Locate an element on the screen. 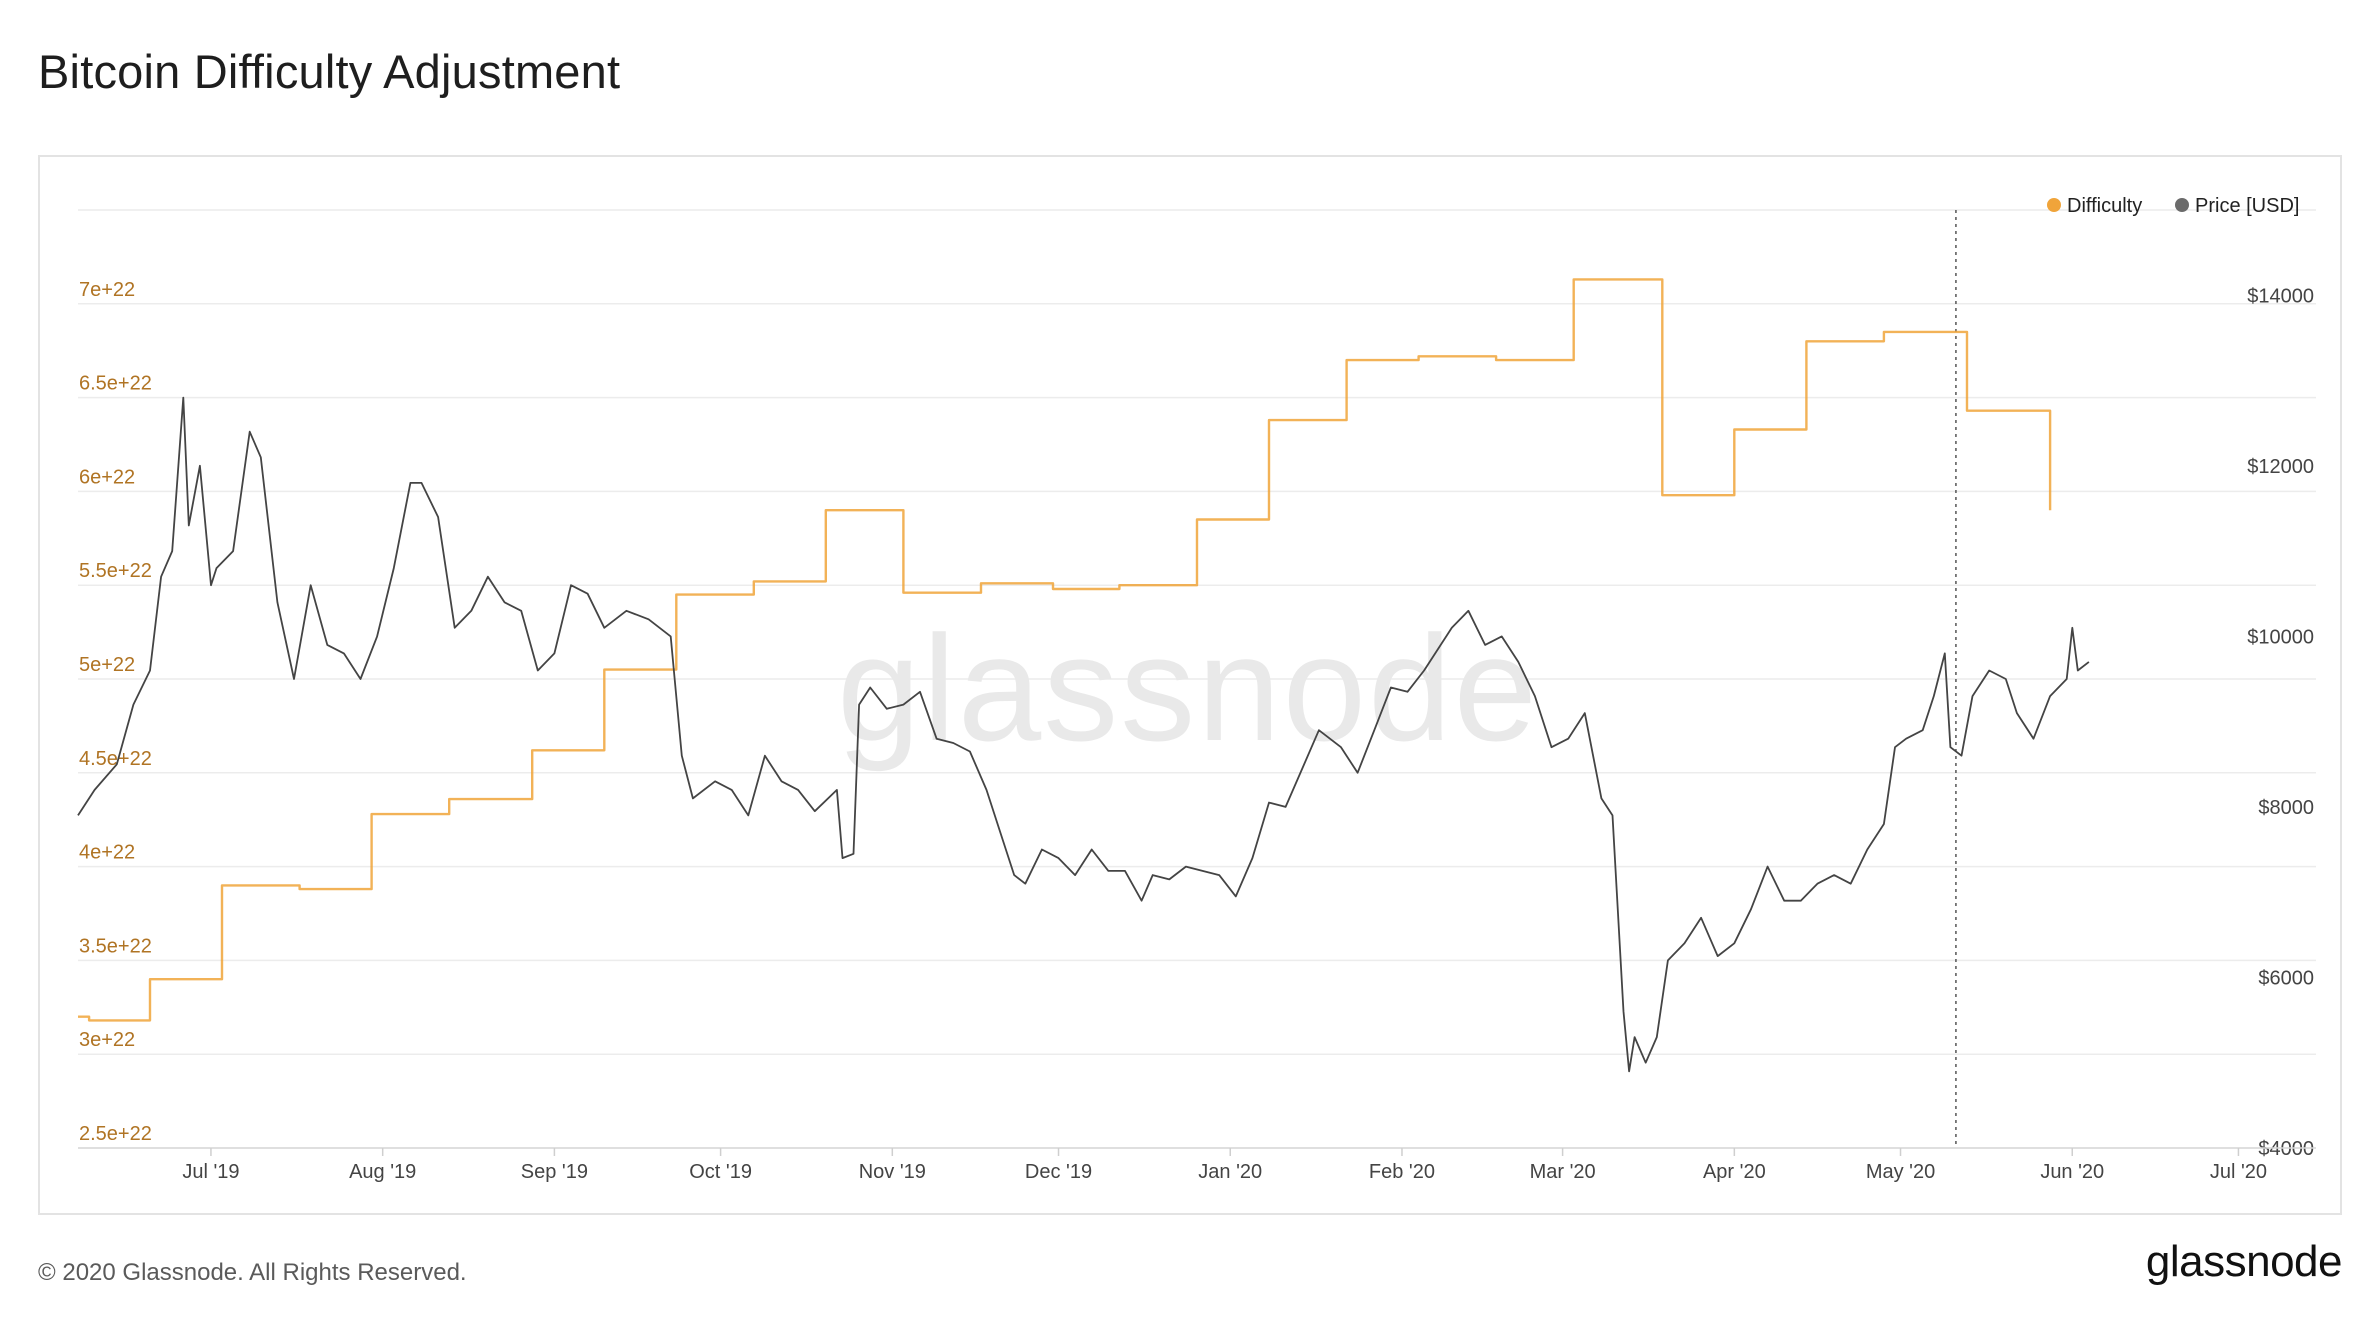  x-axis-tick-label: Nov '19 is located at coordinates (892, 1172).